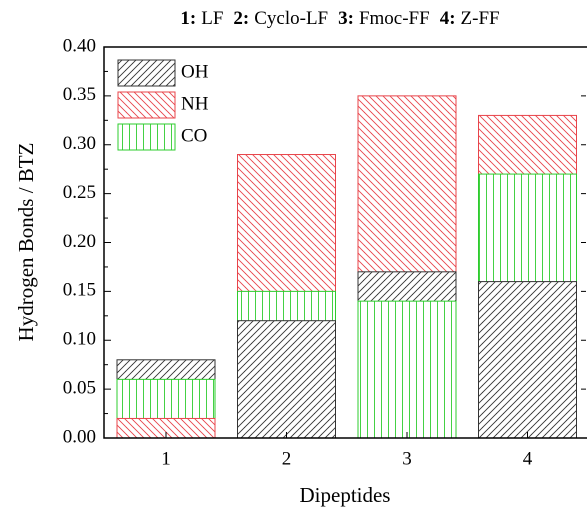 Image resolution: width=587 pixels, height=515 pixels. I want to click on legend-label: OH, so click(195, 71).